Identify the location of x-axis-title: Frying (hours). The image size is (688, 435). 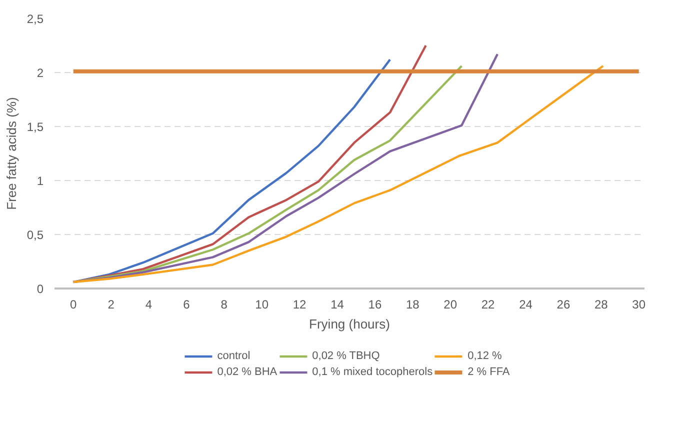
(349, 324).